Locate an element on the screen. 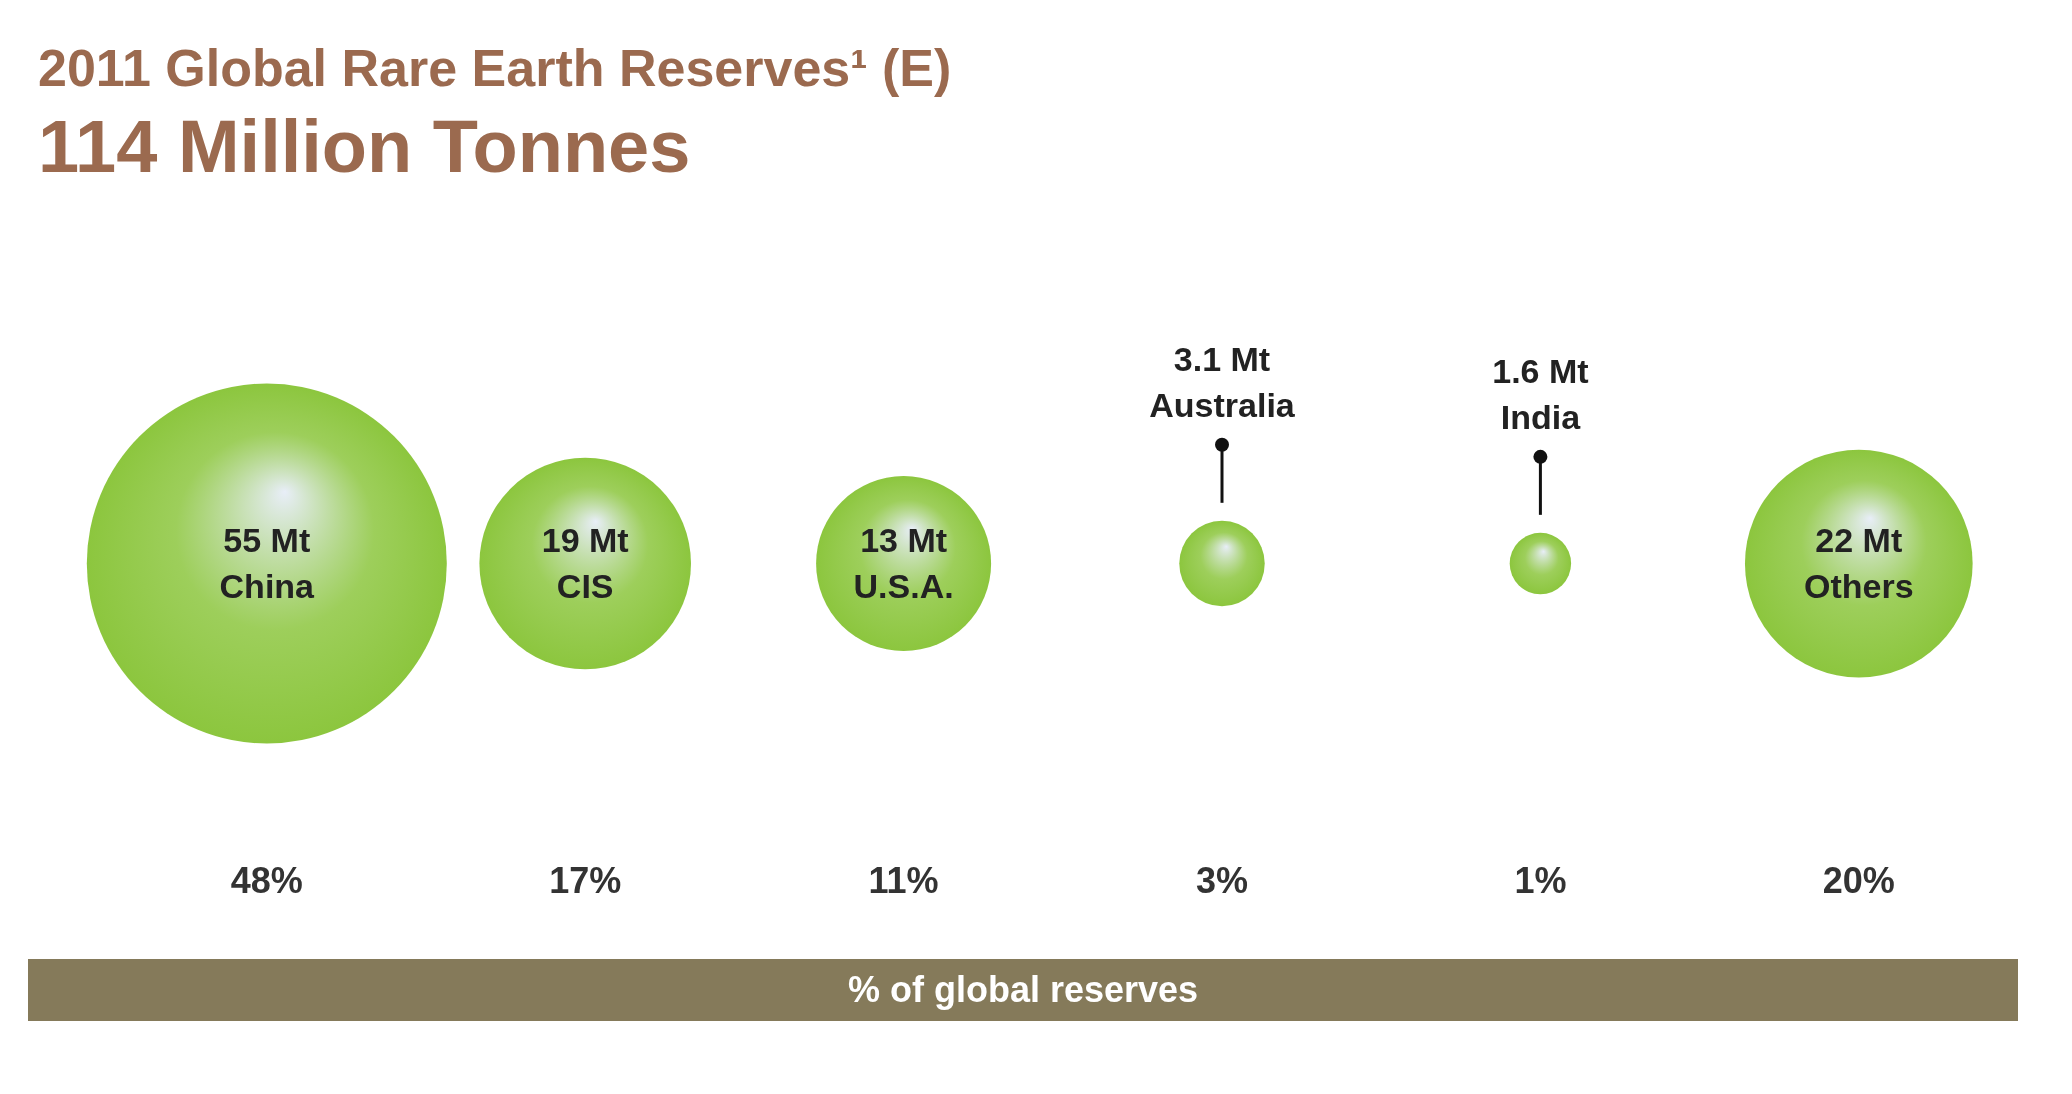 The image size is (2072, 1094). text: 2011 Global Rare Earth Reserves¹ (E) is located at coordinates (495, 68).